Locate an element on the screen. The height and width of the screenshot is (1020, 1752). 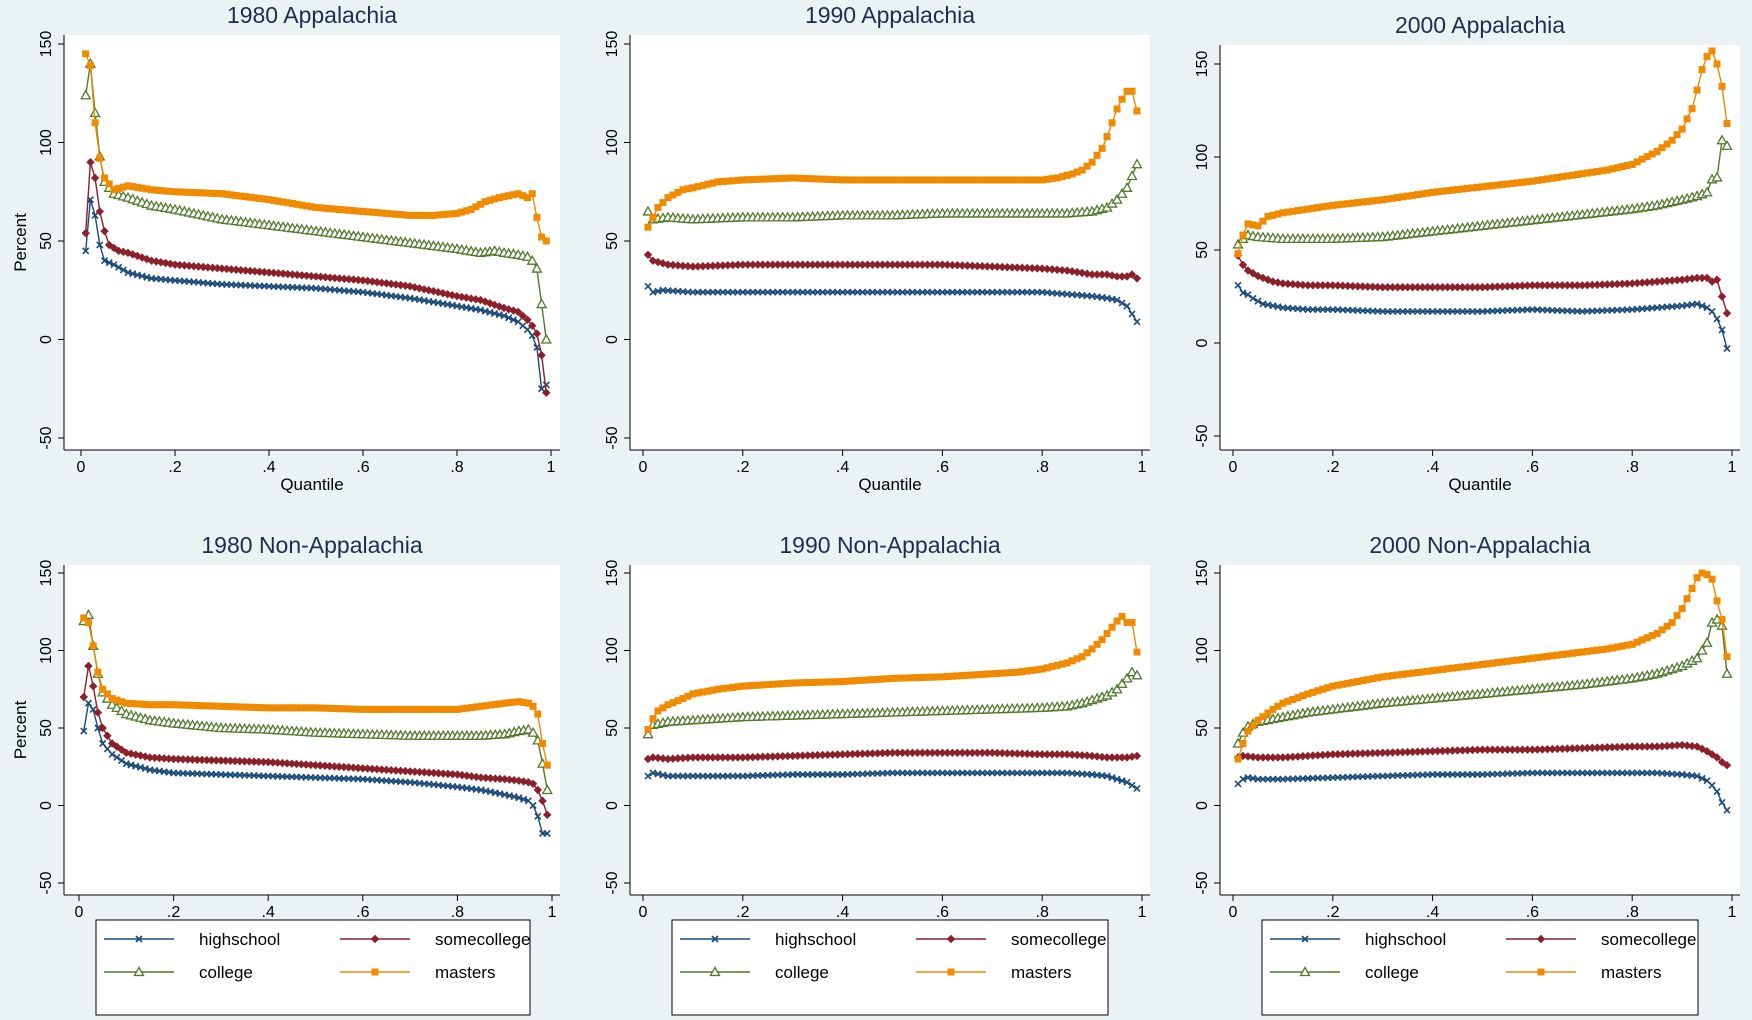
legend-marker-somecollege is located at coordinates (1541, 939).